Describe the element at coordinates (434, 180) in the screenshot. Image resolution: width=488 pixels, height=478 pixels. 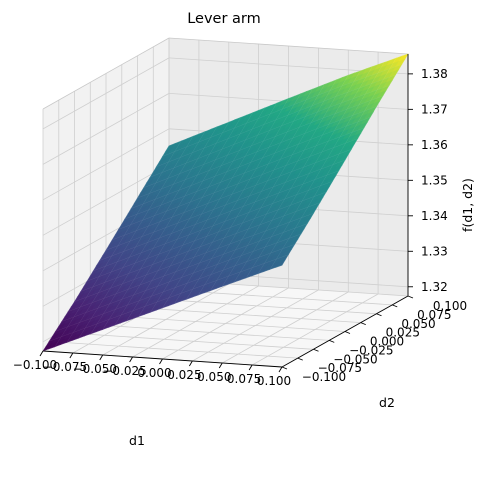
I see `z-tick-label: 1.35` at that location.